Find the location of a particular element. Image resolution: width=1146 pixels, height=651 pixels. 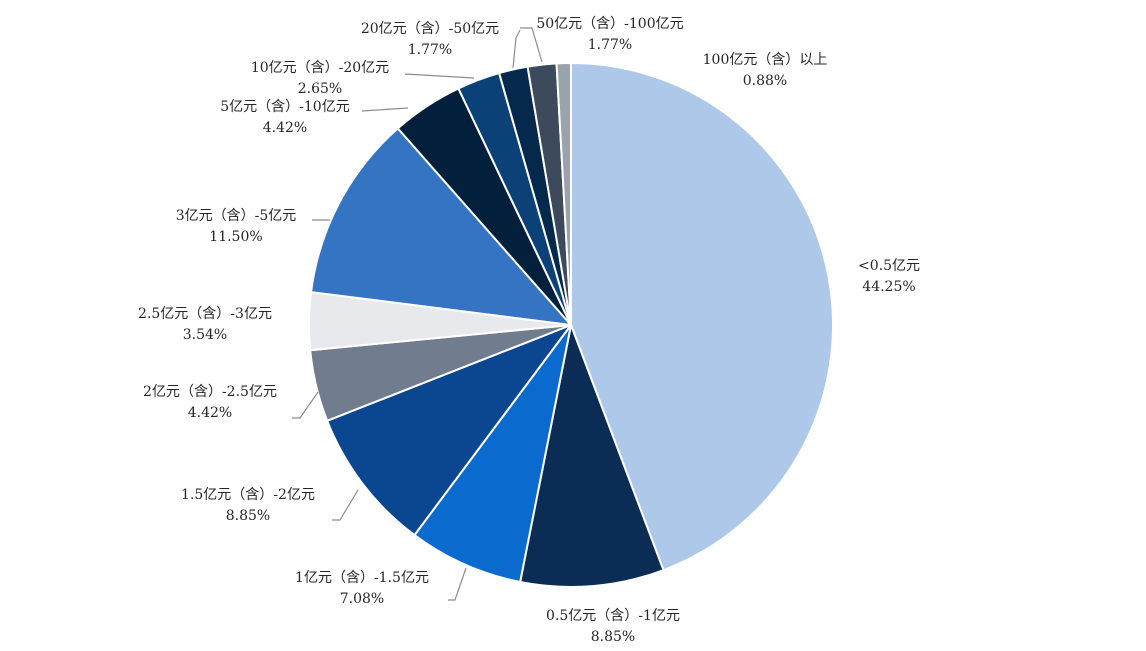

slice-label-slice-6: 2.5亿元（含）-3亿元 is located at coordinates (205, 314).